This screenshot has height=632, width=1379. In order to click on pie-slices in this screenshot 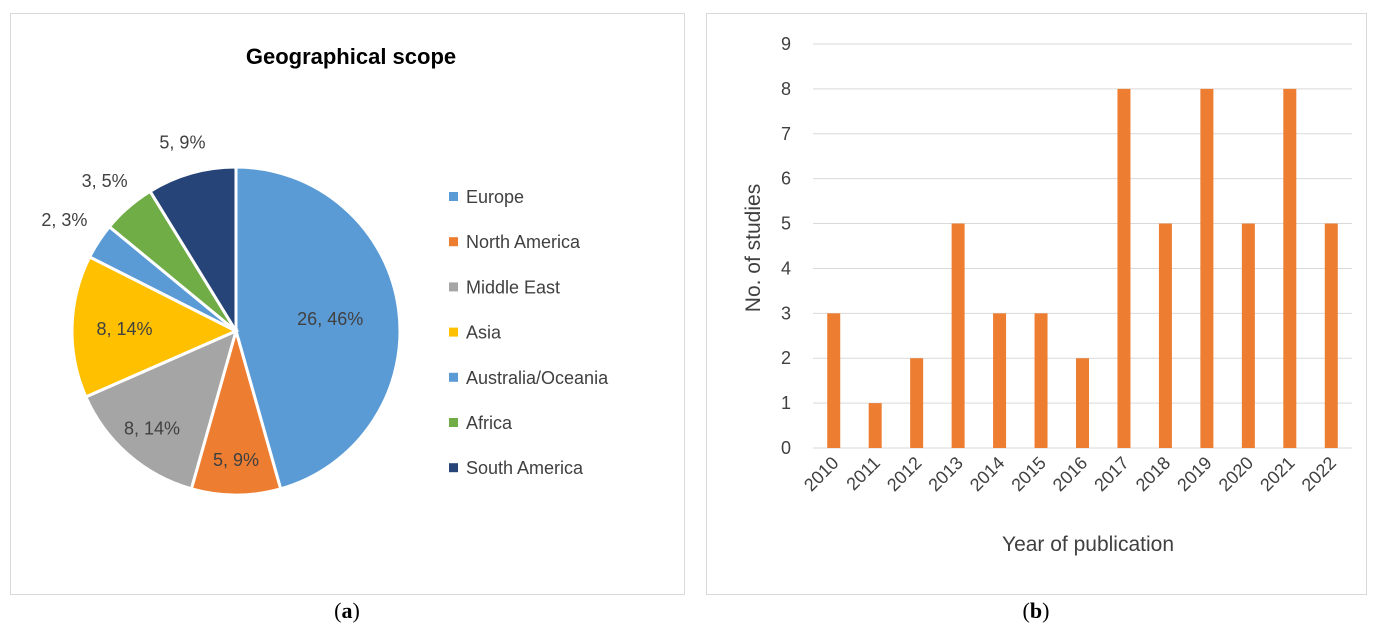, I will do `click(236, 331)`.